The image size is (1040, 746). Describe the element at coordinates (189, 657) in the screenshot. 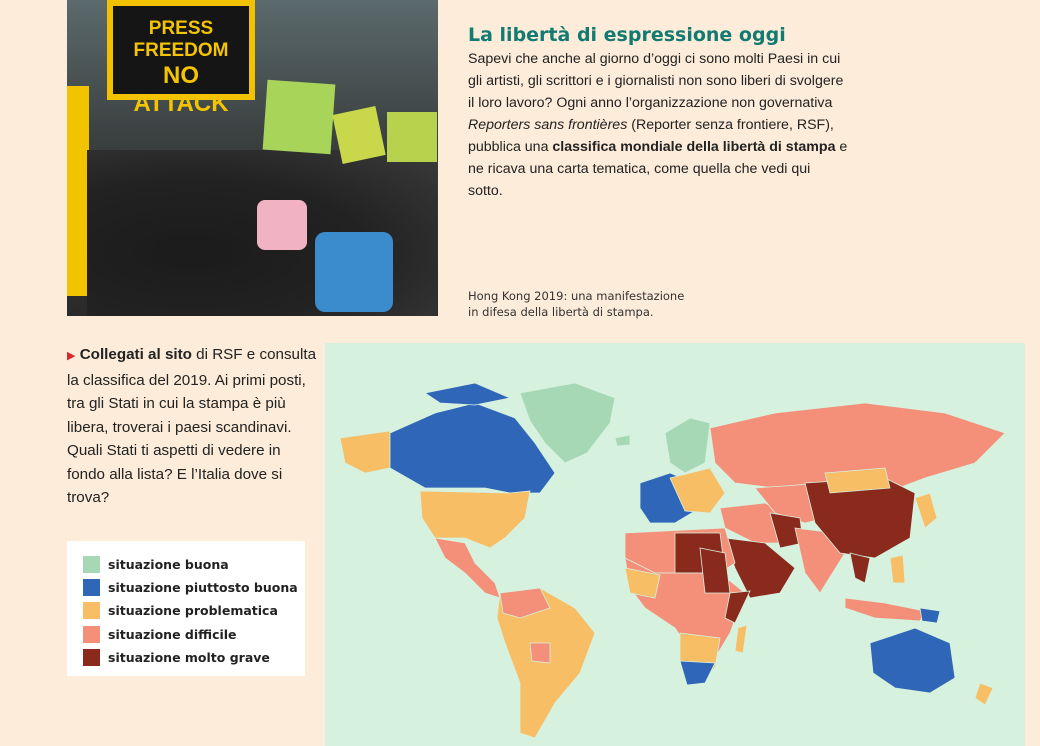

I see `legend-label: situazione molto grave` at that location.